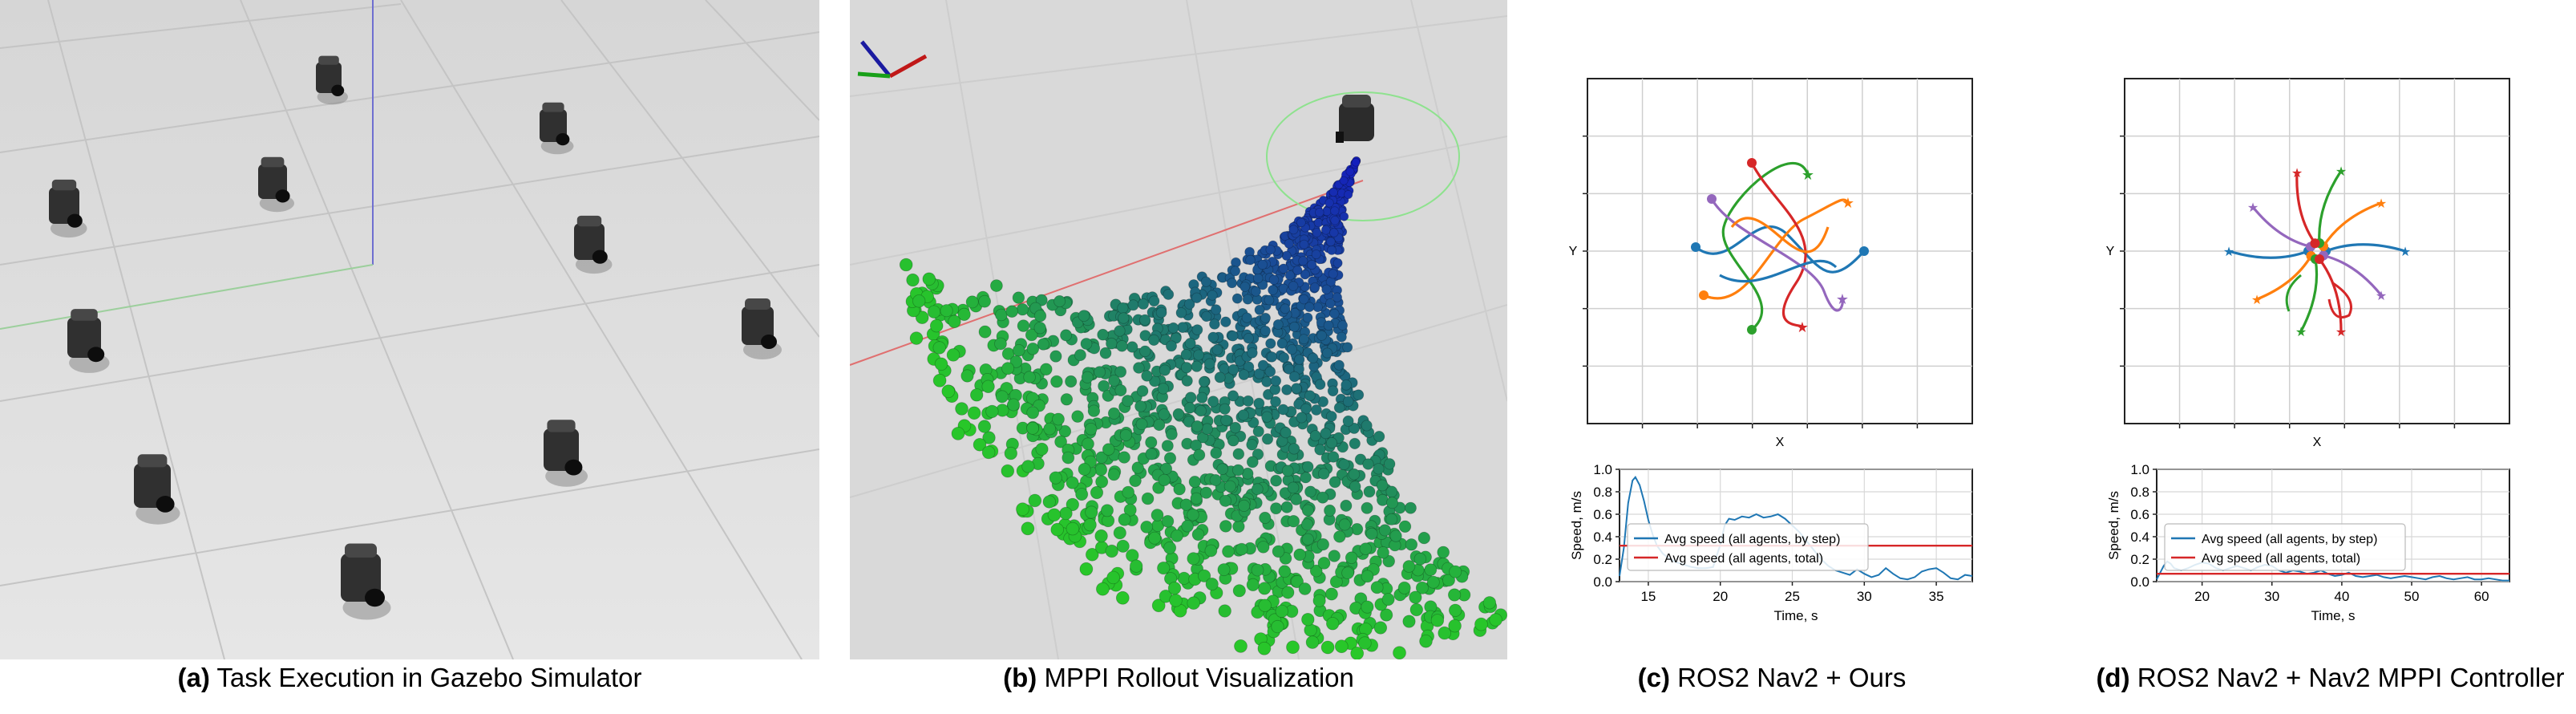  I want to click on trajectory-goal-marker: ★, so click(2257, 300).